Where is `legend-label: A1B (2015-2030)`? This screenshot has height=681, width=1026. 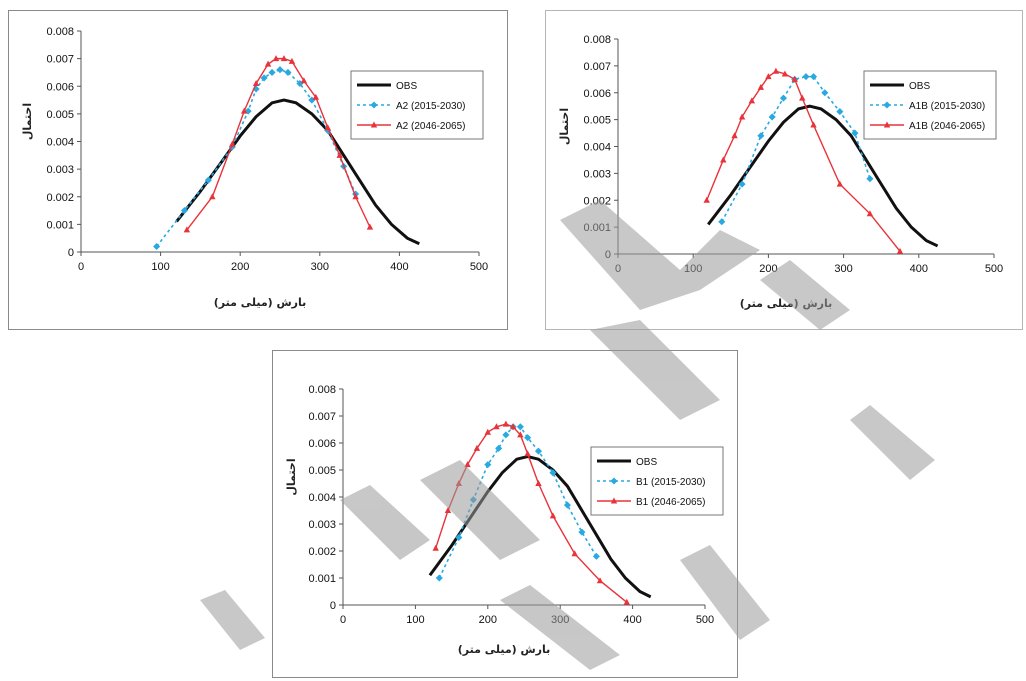 legend-label: A1B (2015-2030) is located at coordinates (947, 106).